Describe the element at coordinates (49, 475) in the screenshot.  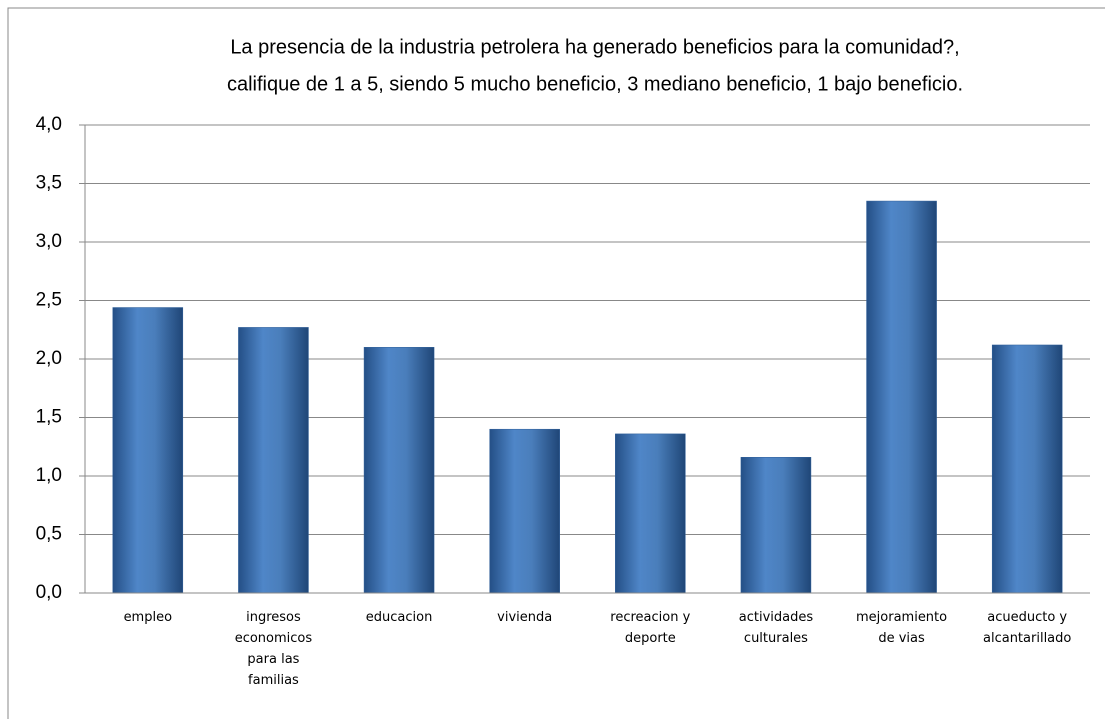
I see `y-tick-label: 1,0` at that location.